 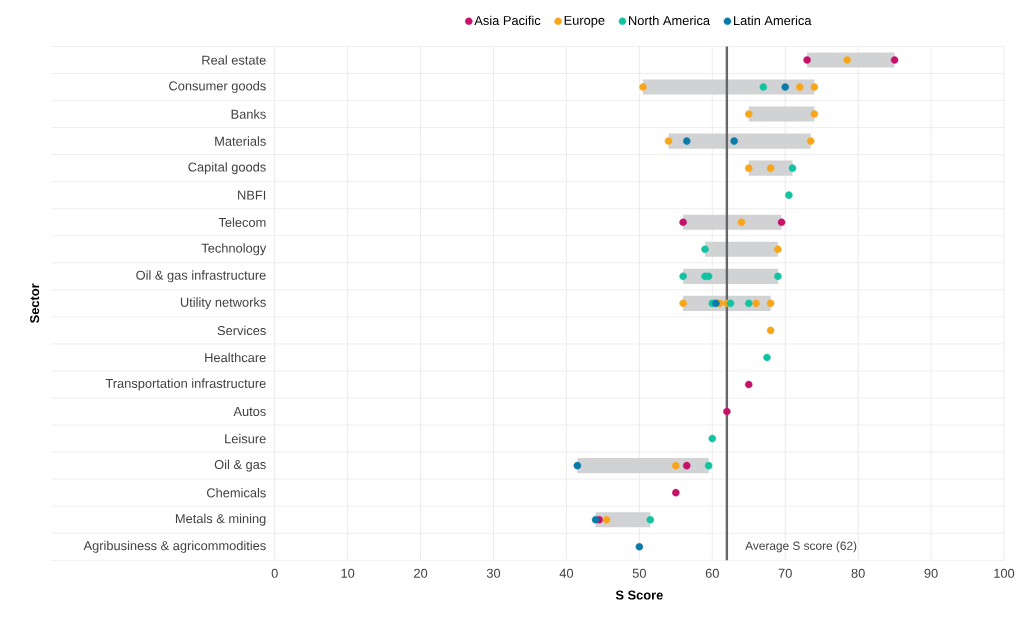 What do you see at coordinates (201, 276) in the screenshot?
I see `y-tick-label: Oil & gas infrastructure` at bounding box center [201, 276].